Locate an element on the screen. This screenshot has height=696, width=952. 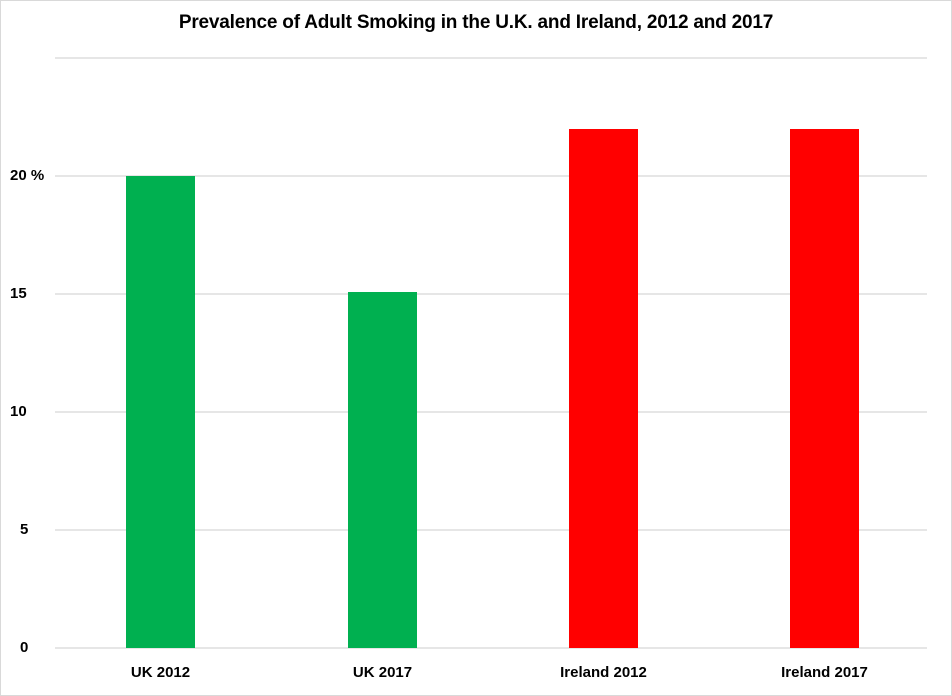
y-tick-label: 0 is located at coordinates (24, 647).